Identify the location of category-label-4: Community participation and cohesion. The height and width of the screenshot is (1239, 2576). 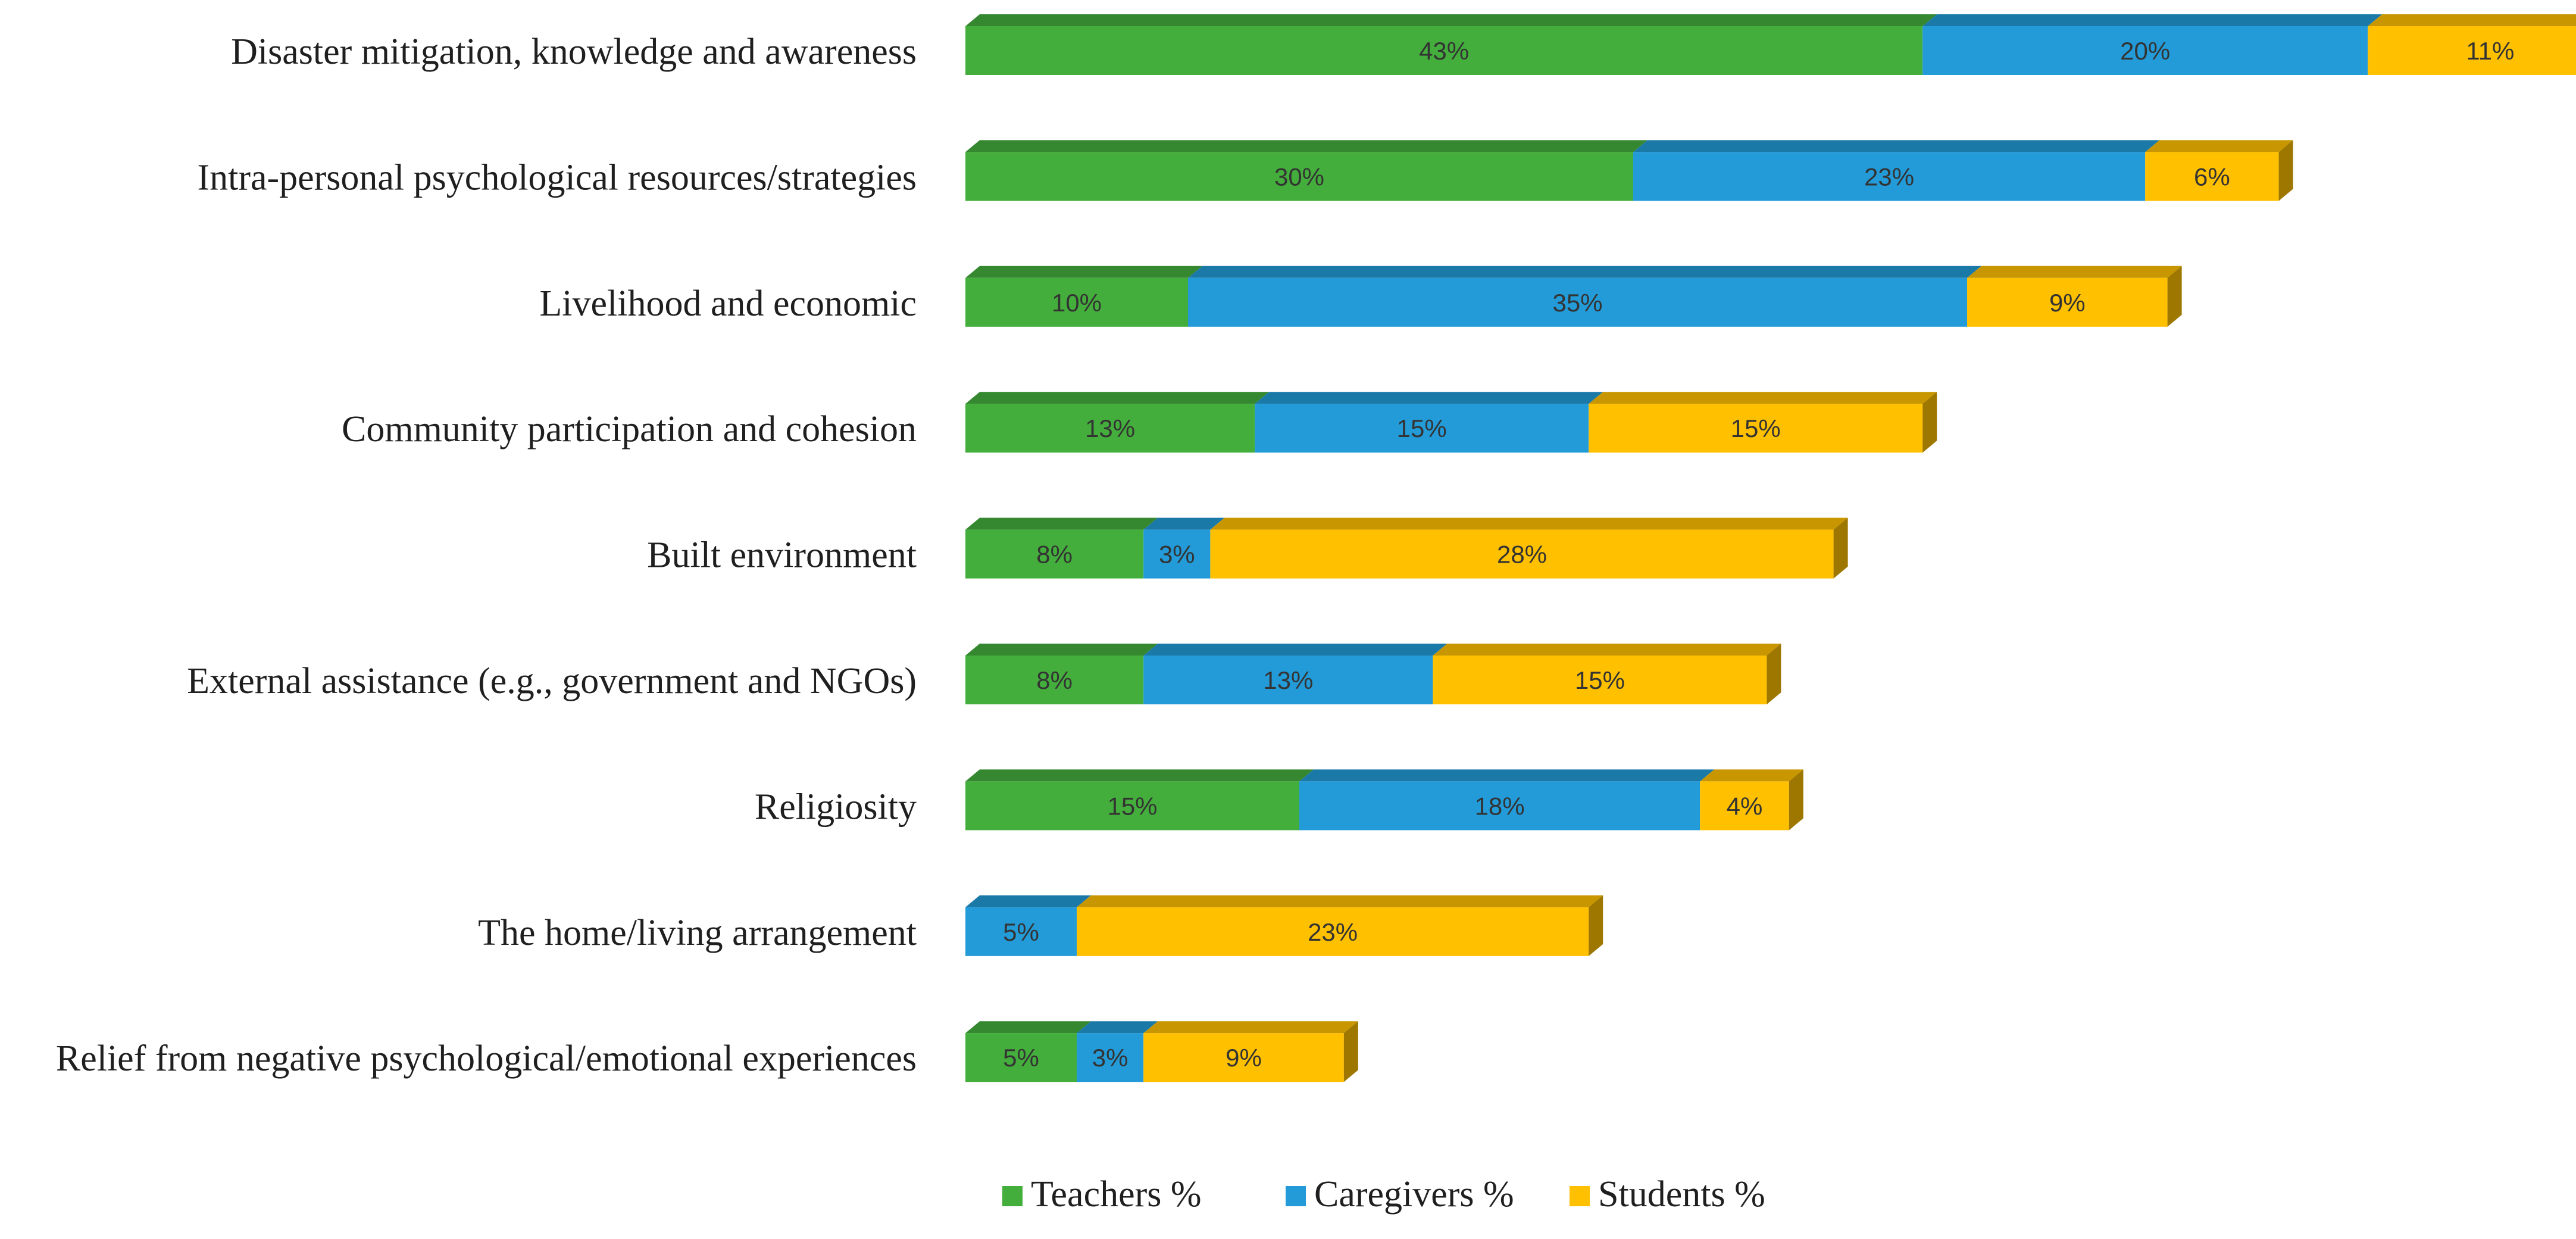
(629, 429).